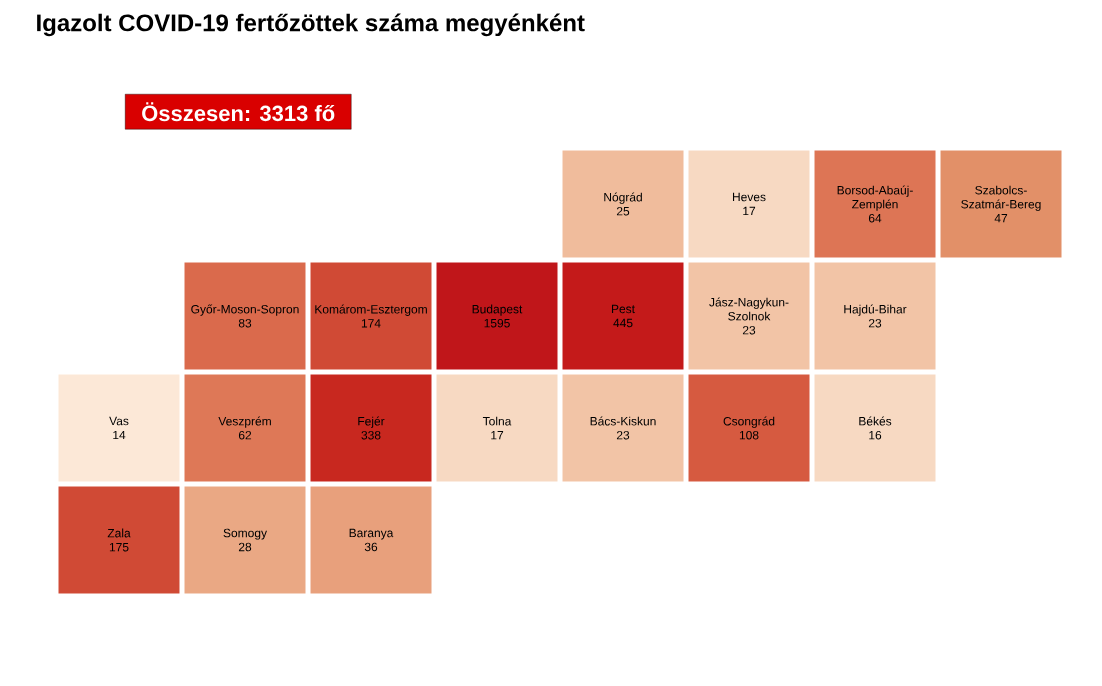 The image size is (1102, 686). What do you see at coordinates (749, 197) in the screenshot?
I see `category-label: Heves` at bounding box center [749, 197].